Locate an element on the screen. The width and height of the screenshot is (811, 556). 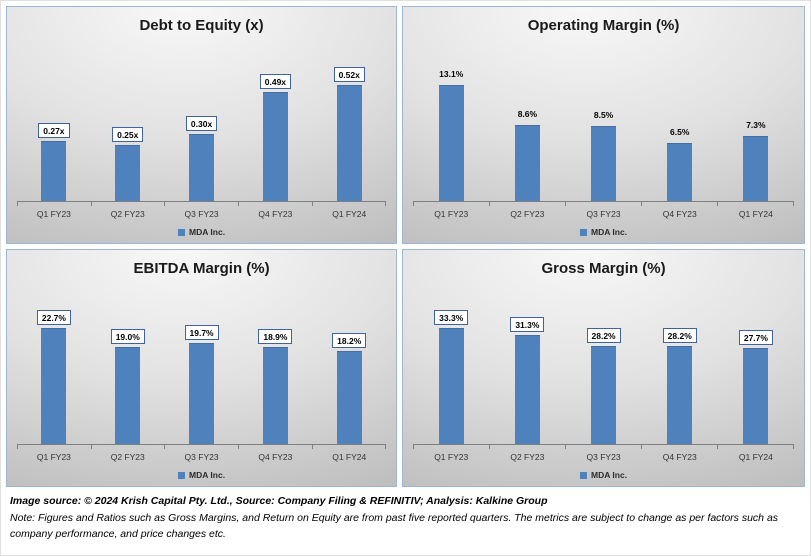
data-label: 8.6% is located at coordinates (527, 114).